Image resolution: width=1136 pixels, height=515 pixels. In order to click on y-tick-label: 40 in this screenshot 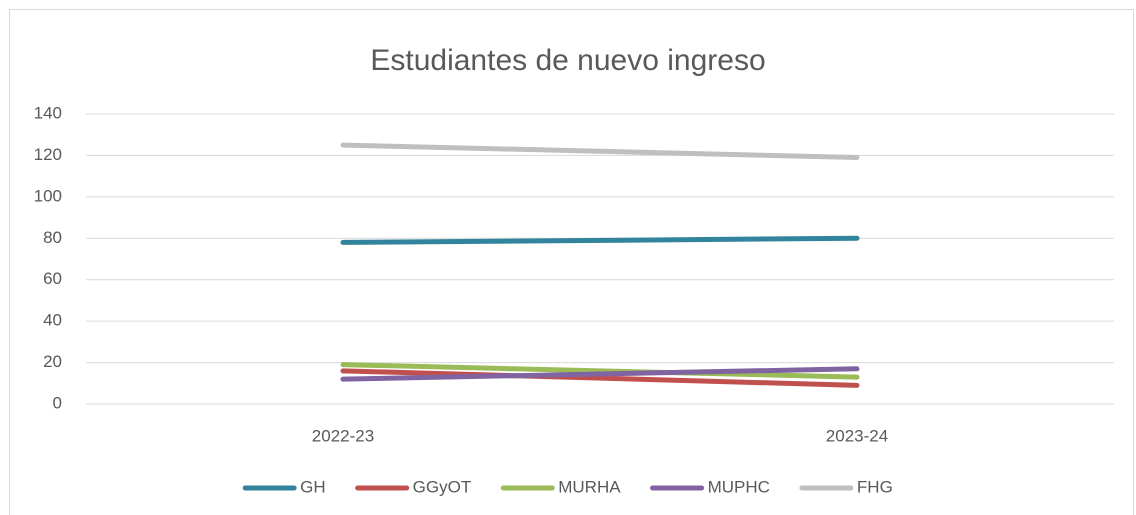, I will do `click(52, 320)`.